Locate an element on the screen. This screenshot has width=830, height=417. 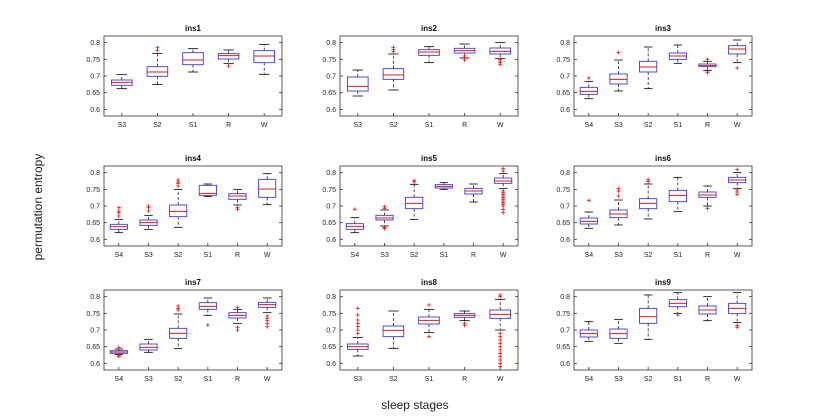
plot-title: ins4 is located at coordinates (193, 158).